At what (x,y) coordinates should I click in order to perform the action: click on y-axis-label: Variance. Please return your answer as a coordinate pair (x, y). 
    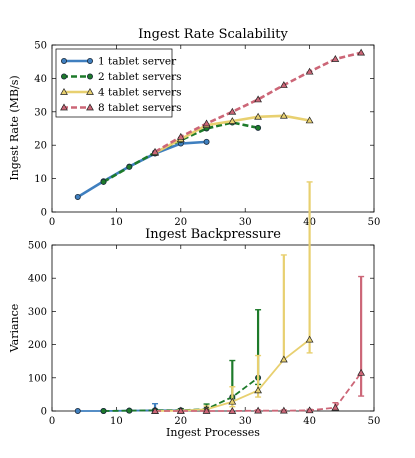
    Looking at the image, I should click on (14, 329).